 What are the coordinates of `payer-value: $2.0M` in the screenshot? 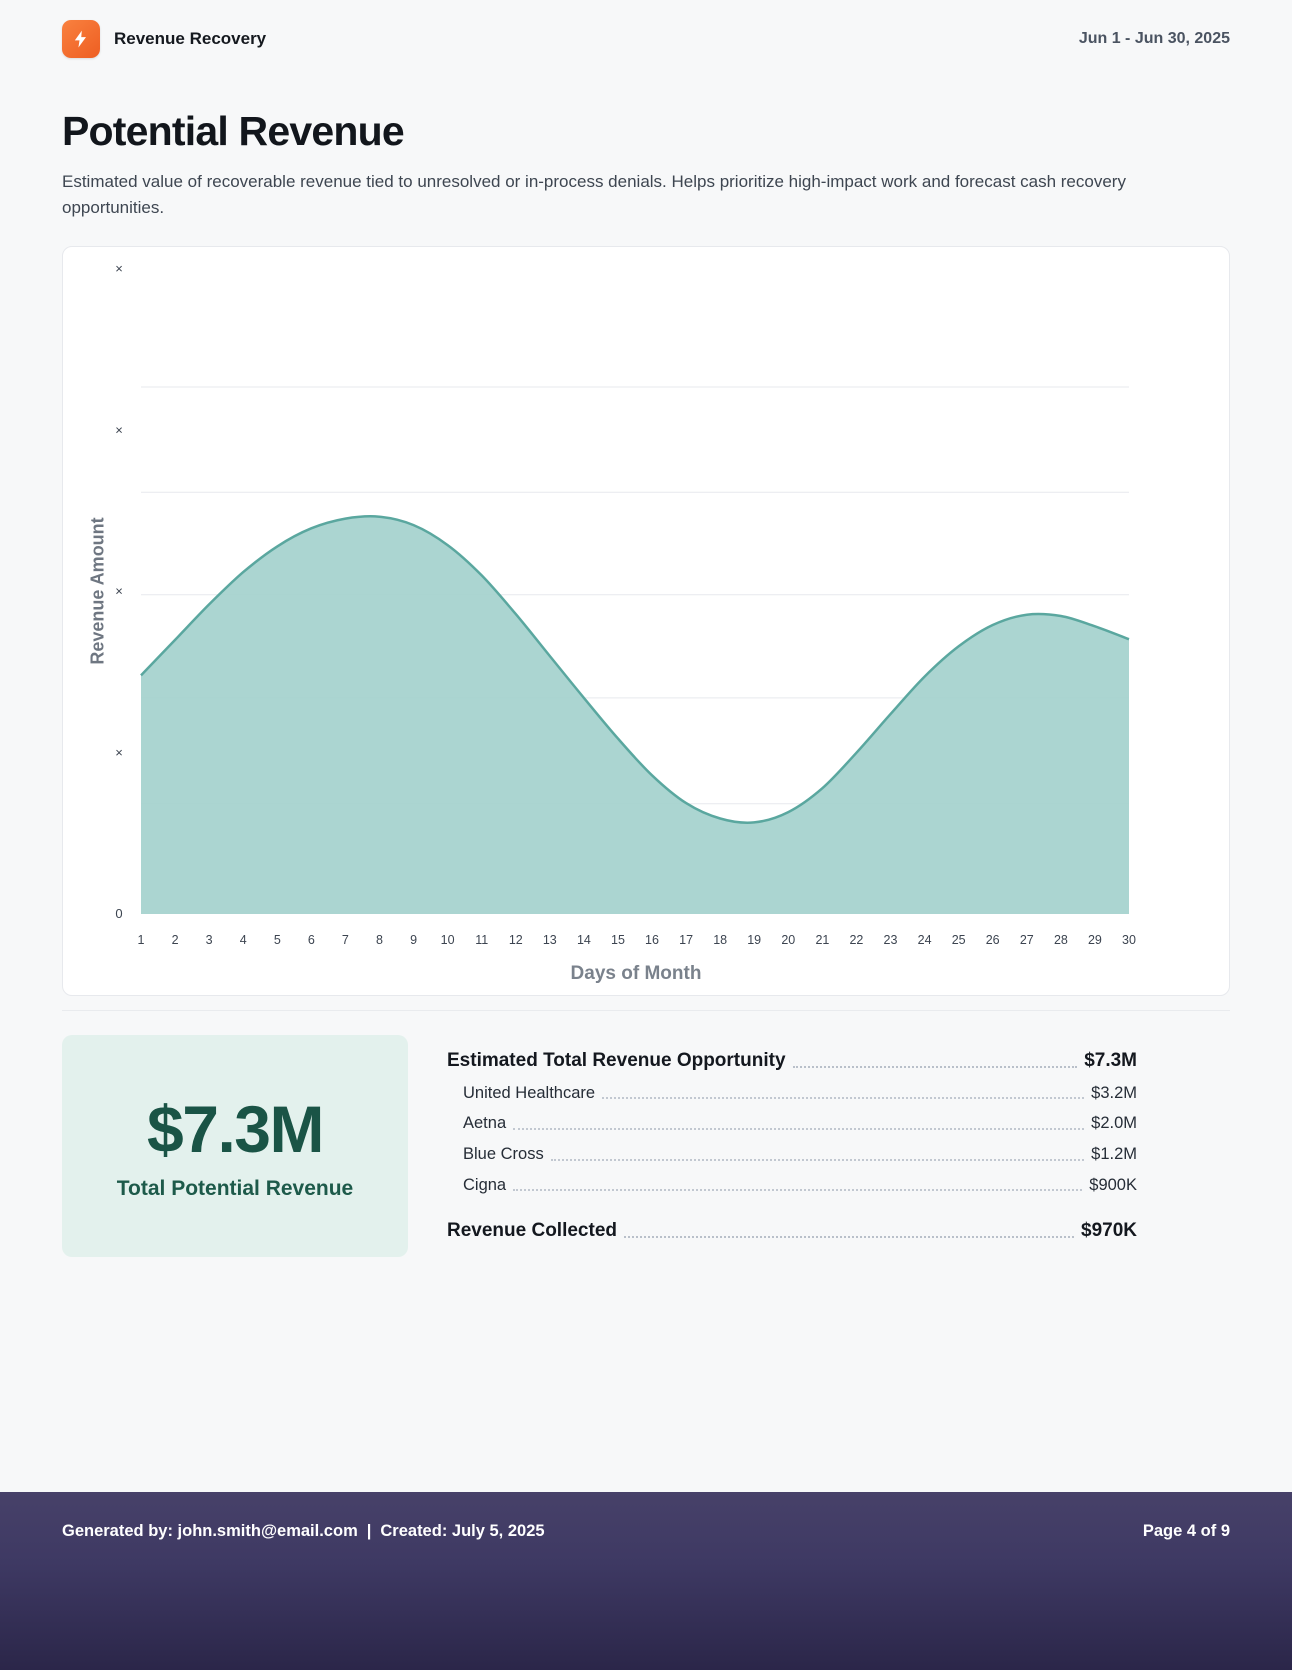 It's located at (1114, 1123).